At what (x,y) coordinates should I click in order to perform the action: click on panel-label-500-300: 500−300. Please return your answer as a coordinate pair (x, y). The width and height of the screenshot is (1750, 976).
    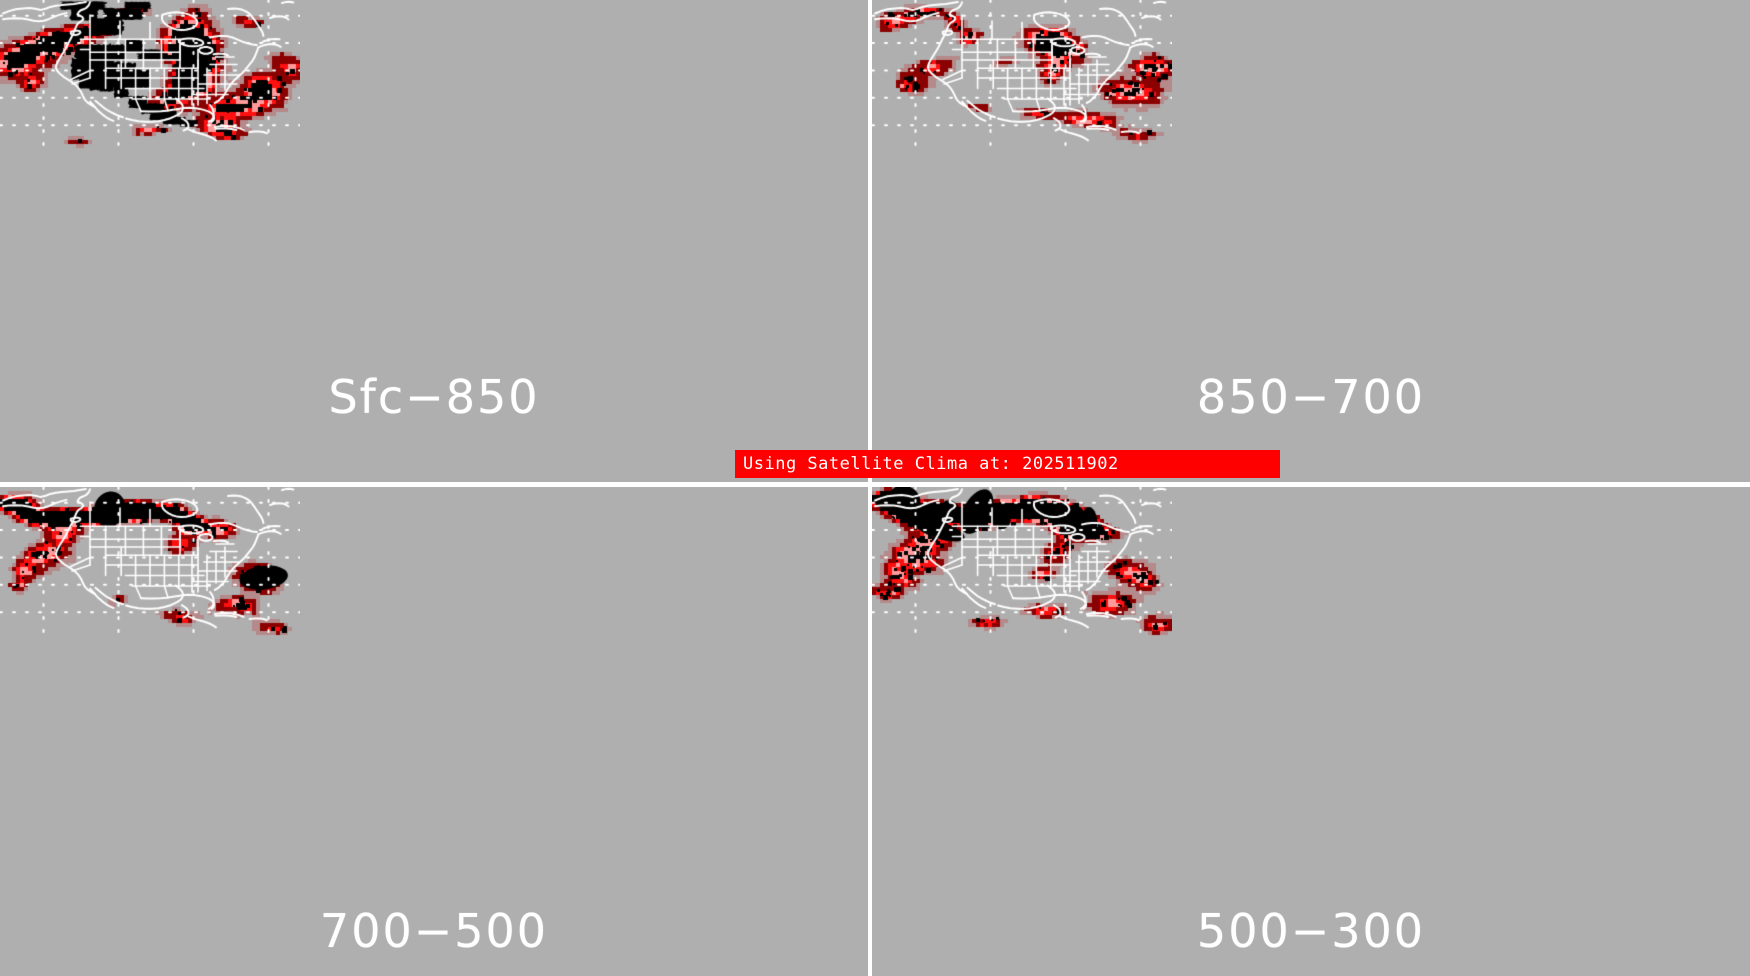
    Looking at the image, I should click on (1311, 931).